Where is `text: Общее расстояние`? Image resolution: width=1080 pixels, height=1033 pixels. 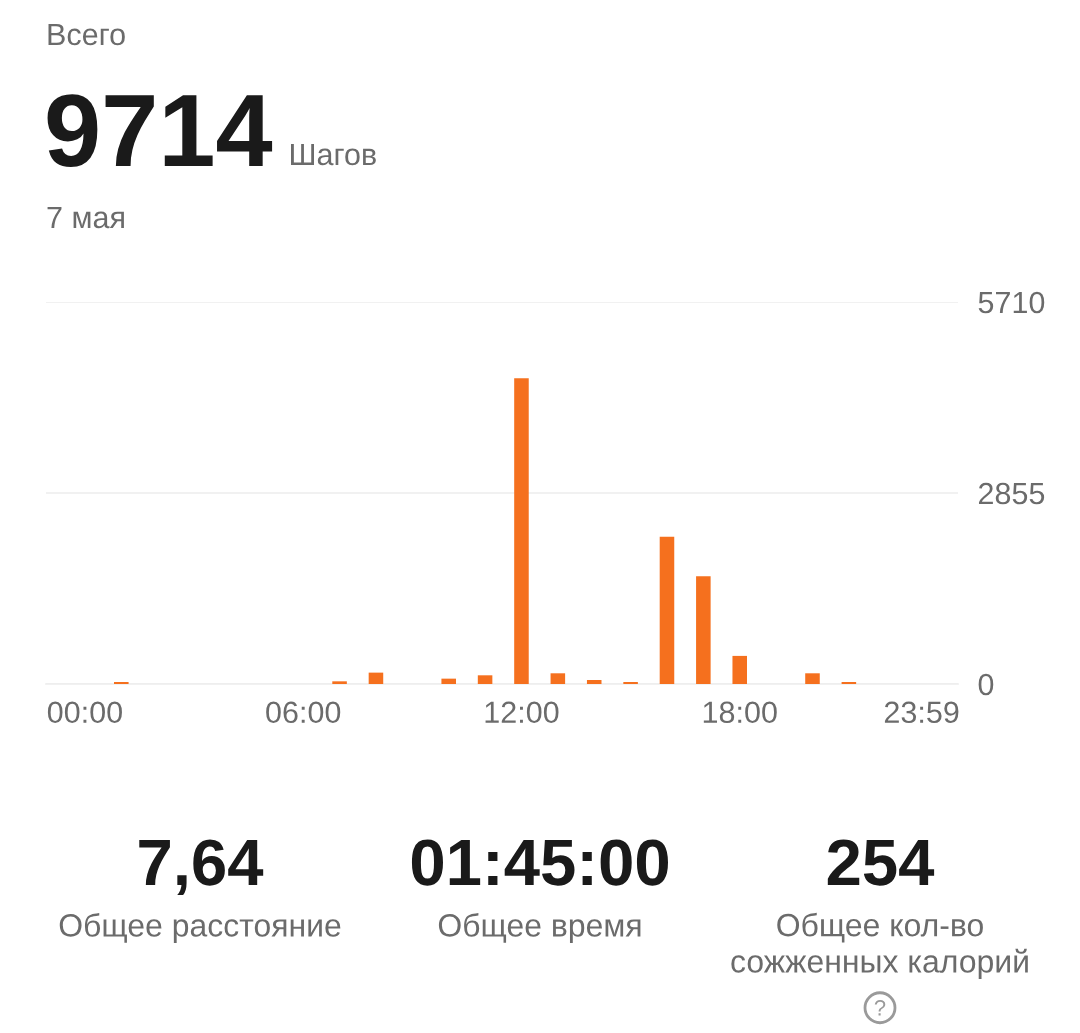
text: Общее расстояние is located at coordinates (200, 928).